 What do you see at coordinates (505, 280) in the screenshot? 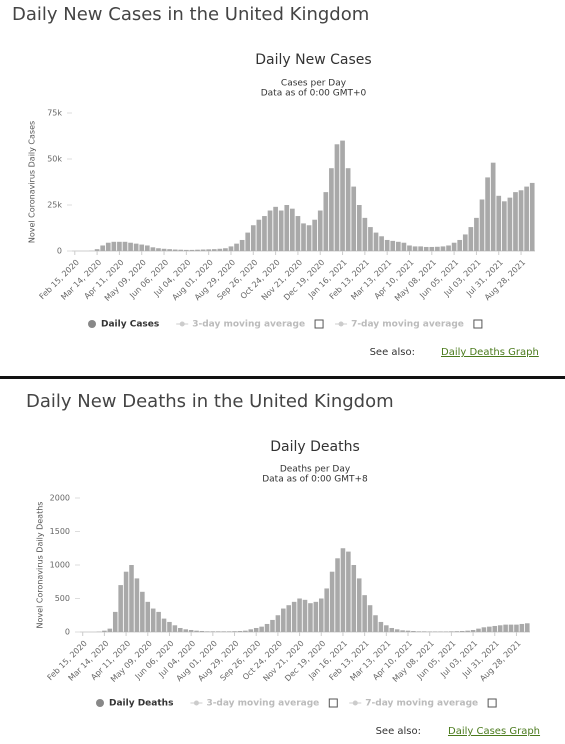
I see `x-tick-label: Aug 28, 2021` at bounding box center [505, 280].